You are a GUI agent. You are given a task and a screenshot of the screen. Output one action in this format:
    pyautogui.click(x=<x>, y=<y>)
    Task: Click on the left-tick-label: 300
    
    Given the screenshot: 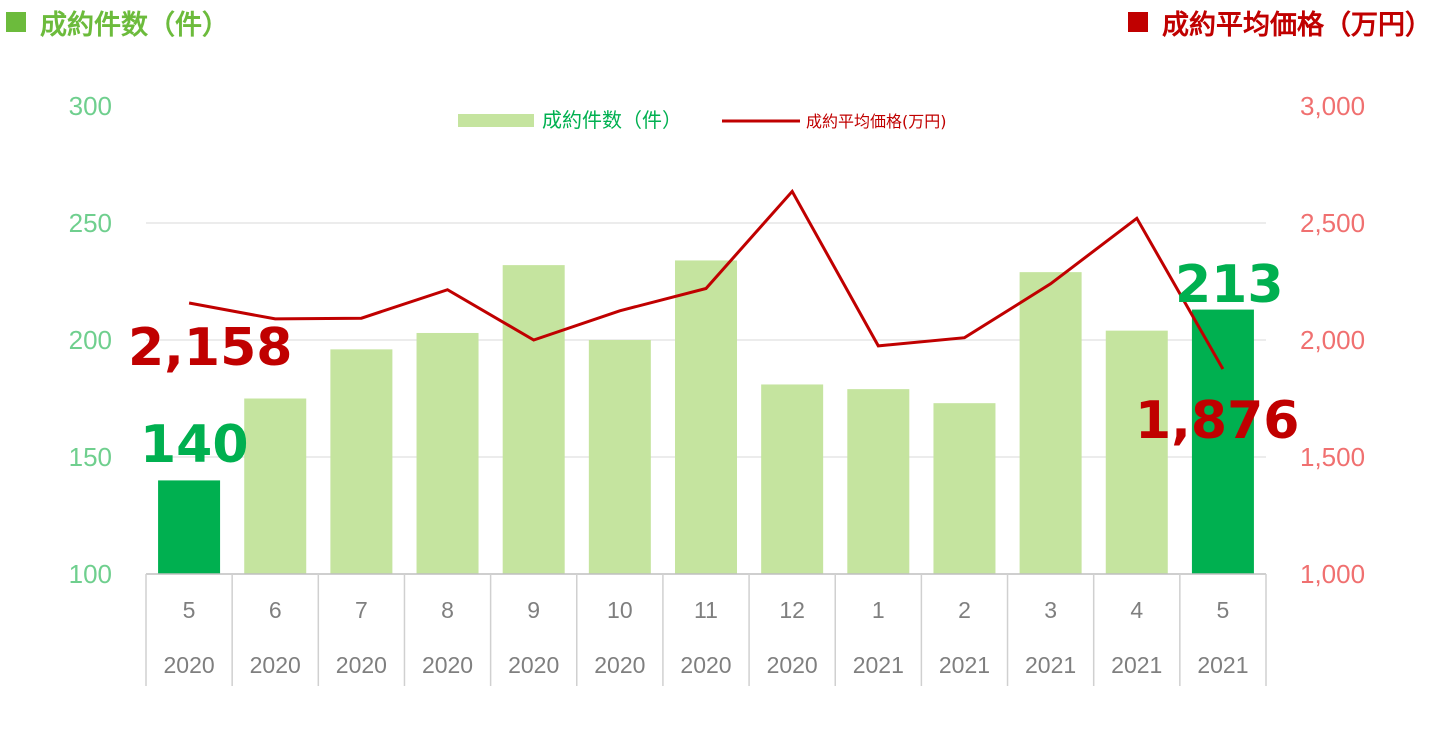 What is the action you would take?
    pyautogui.click(x=90, y=106)
    